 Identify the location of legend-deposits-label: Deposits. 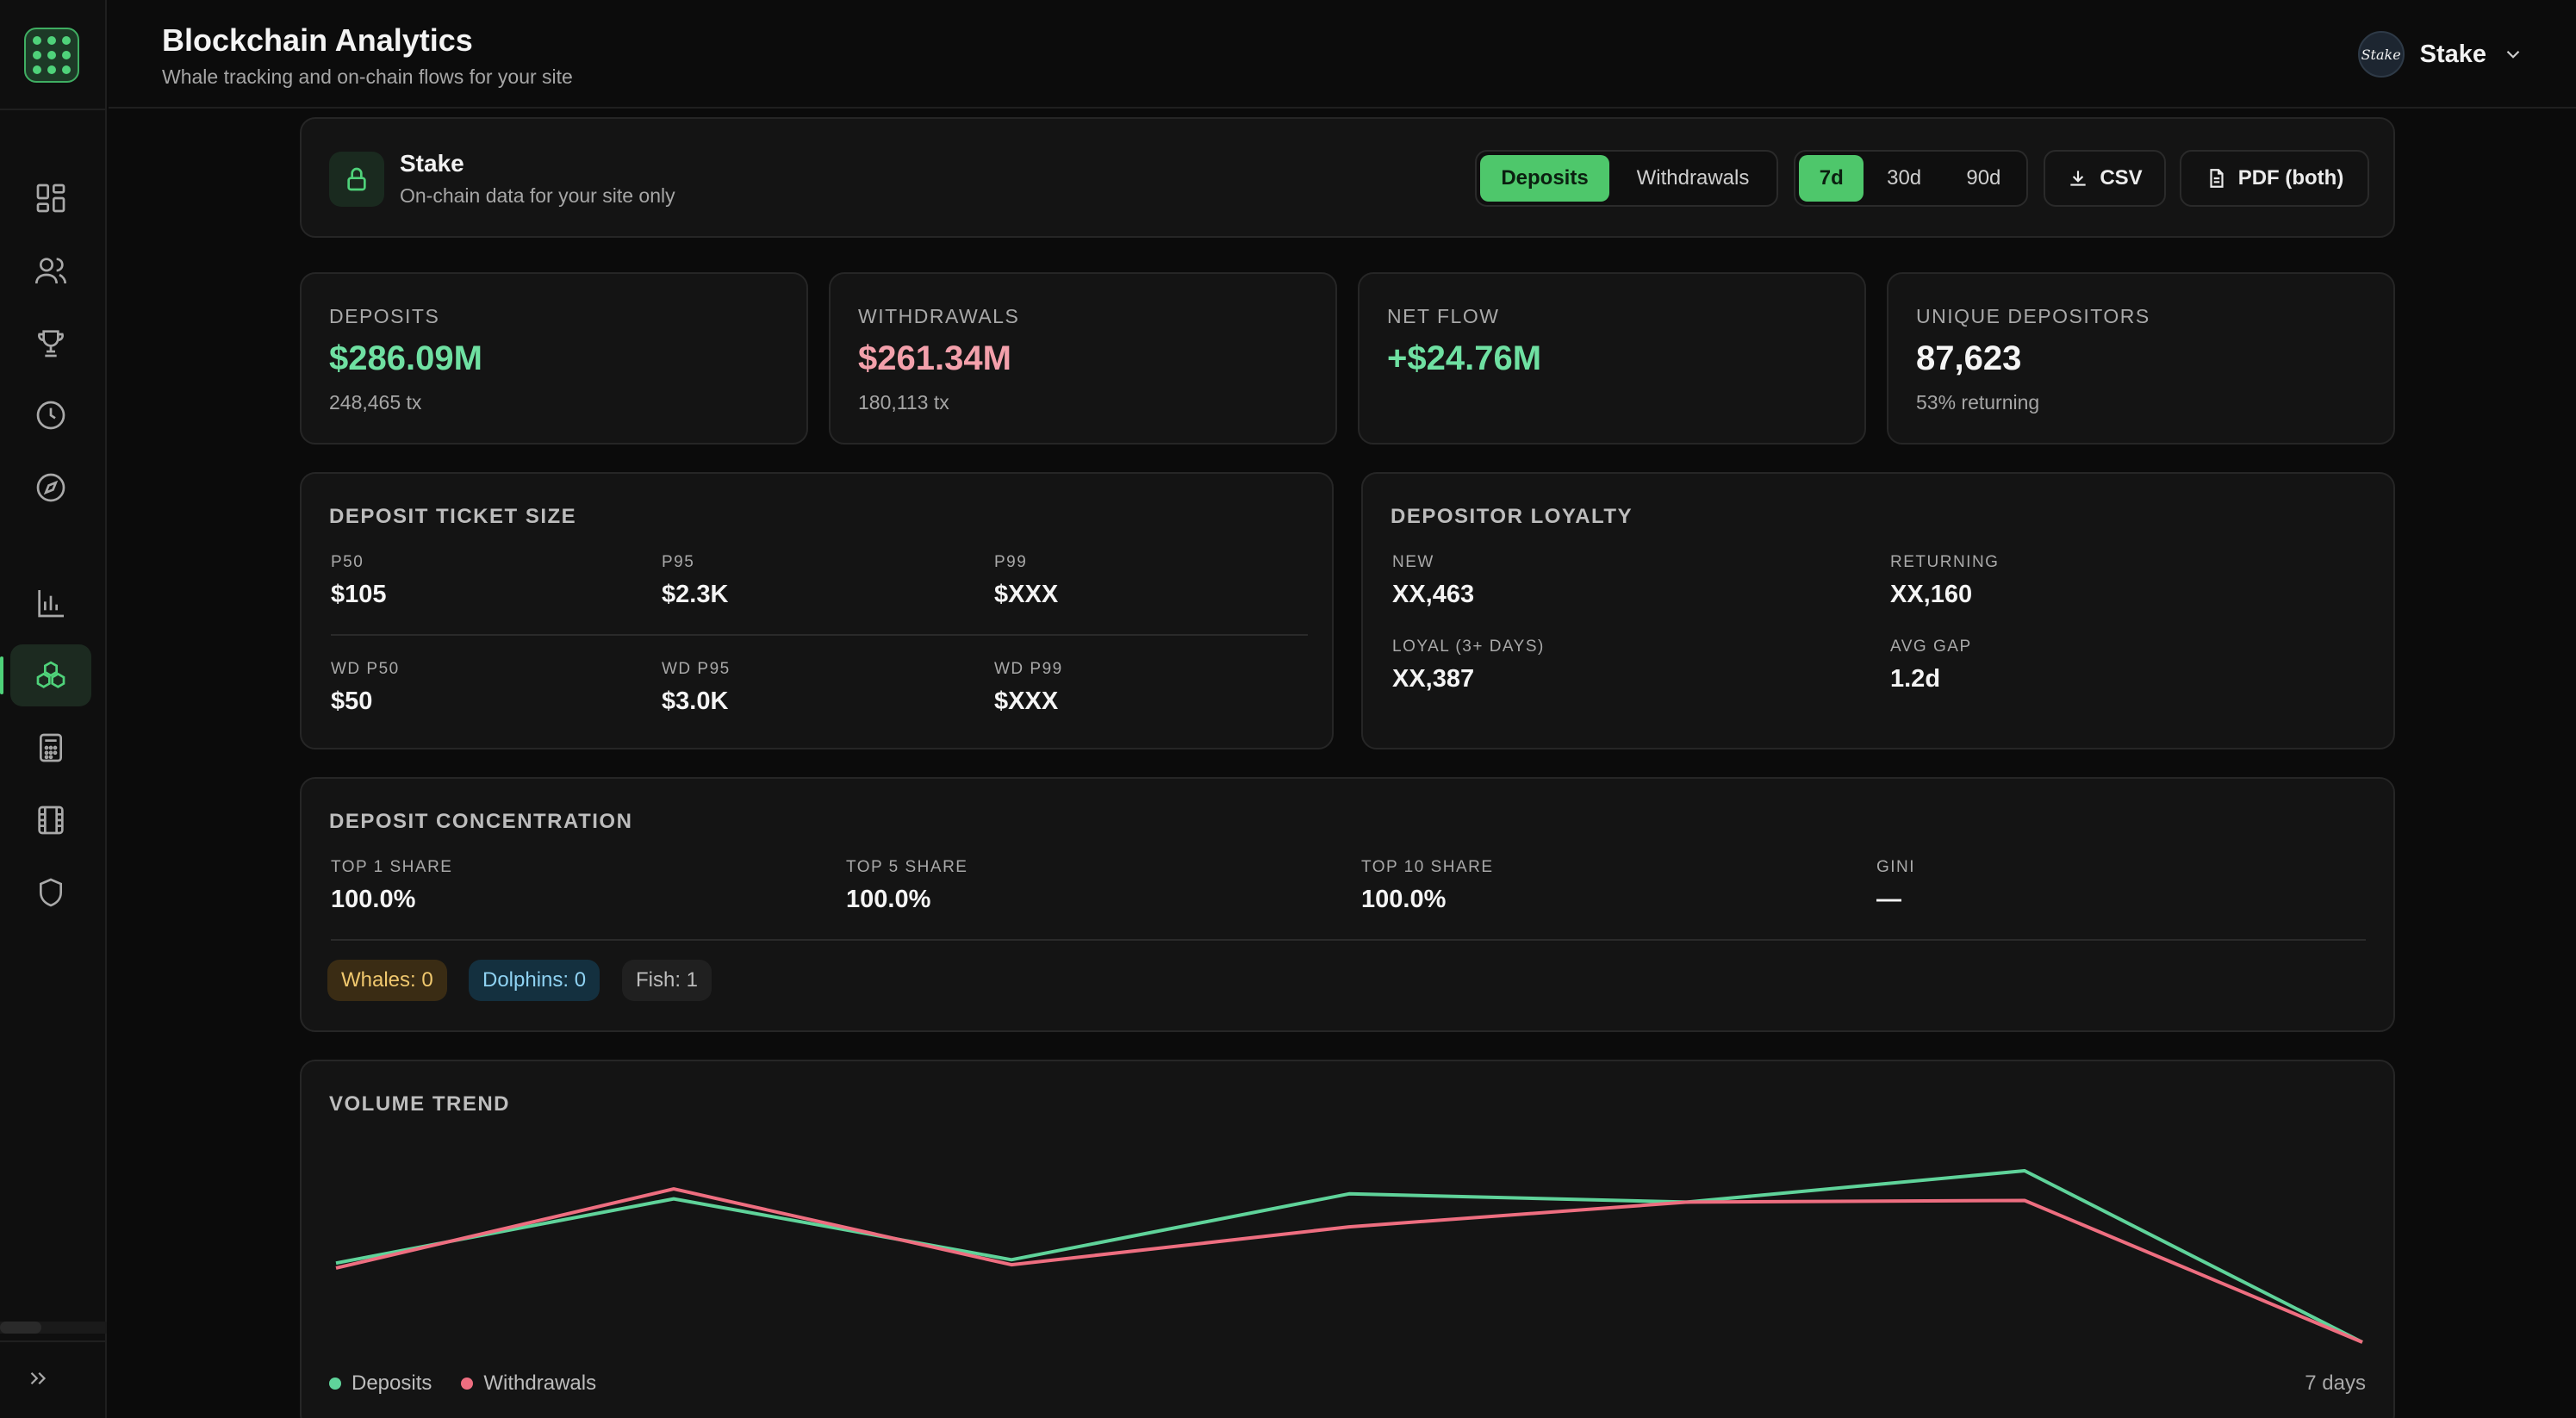
(392, 1383).